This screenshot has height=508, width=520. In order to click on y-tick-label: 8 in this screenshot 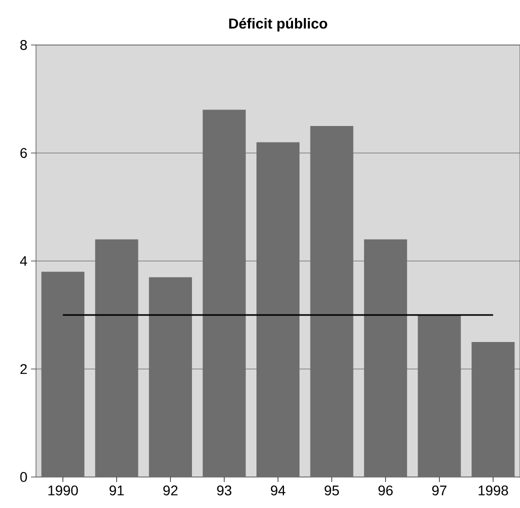, I will do `click(23, 45)`.